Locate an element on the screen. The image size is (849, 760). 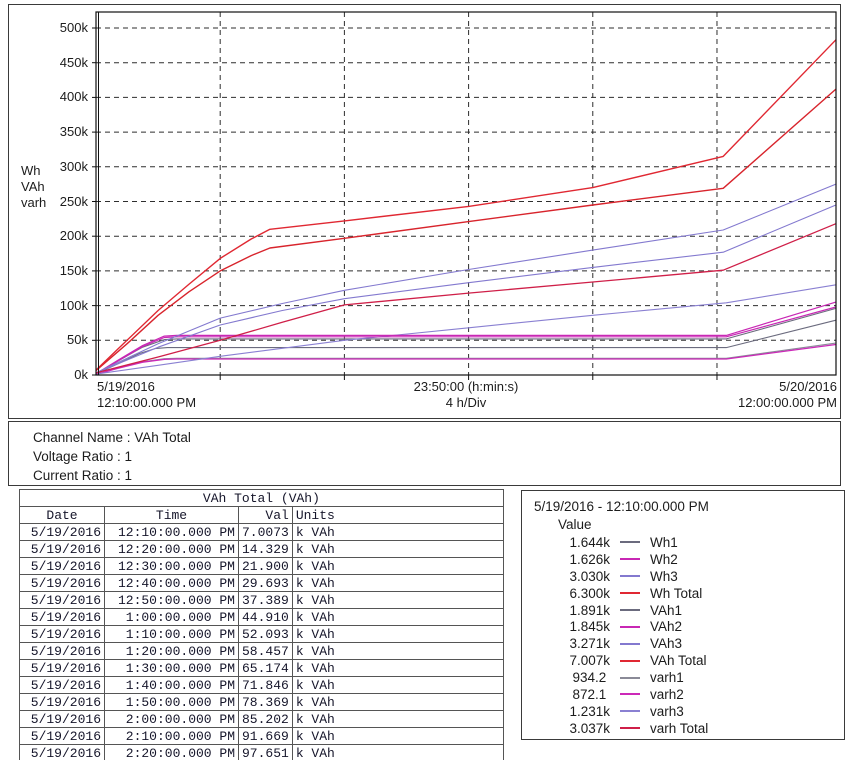
series-vah2 is located at coordinates (466, 338).